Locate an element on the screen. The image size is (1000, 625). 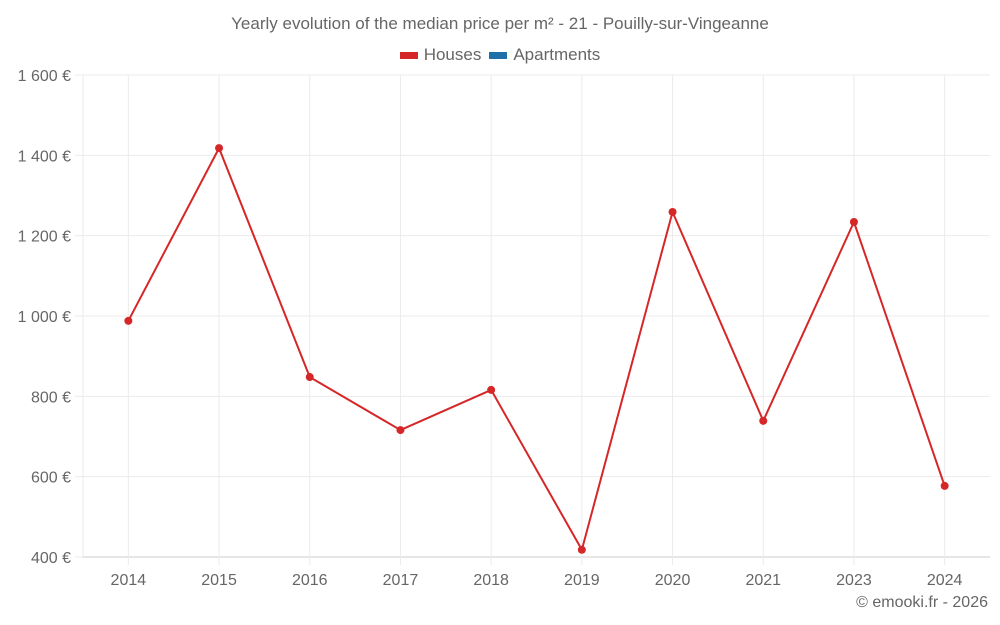
houses-swatch-icon is located at coordinates (408, 55).